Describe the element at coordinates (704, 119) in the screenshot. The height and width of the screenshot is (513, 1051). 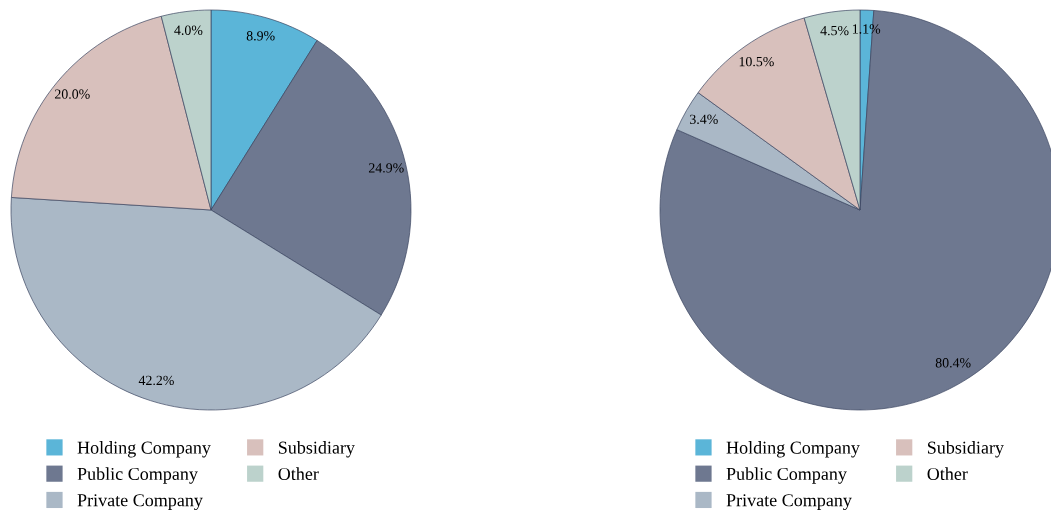
I see `data-label: 3.4%` at that location.